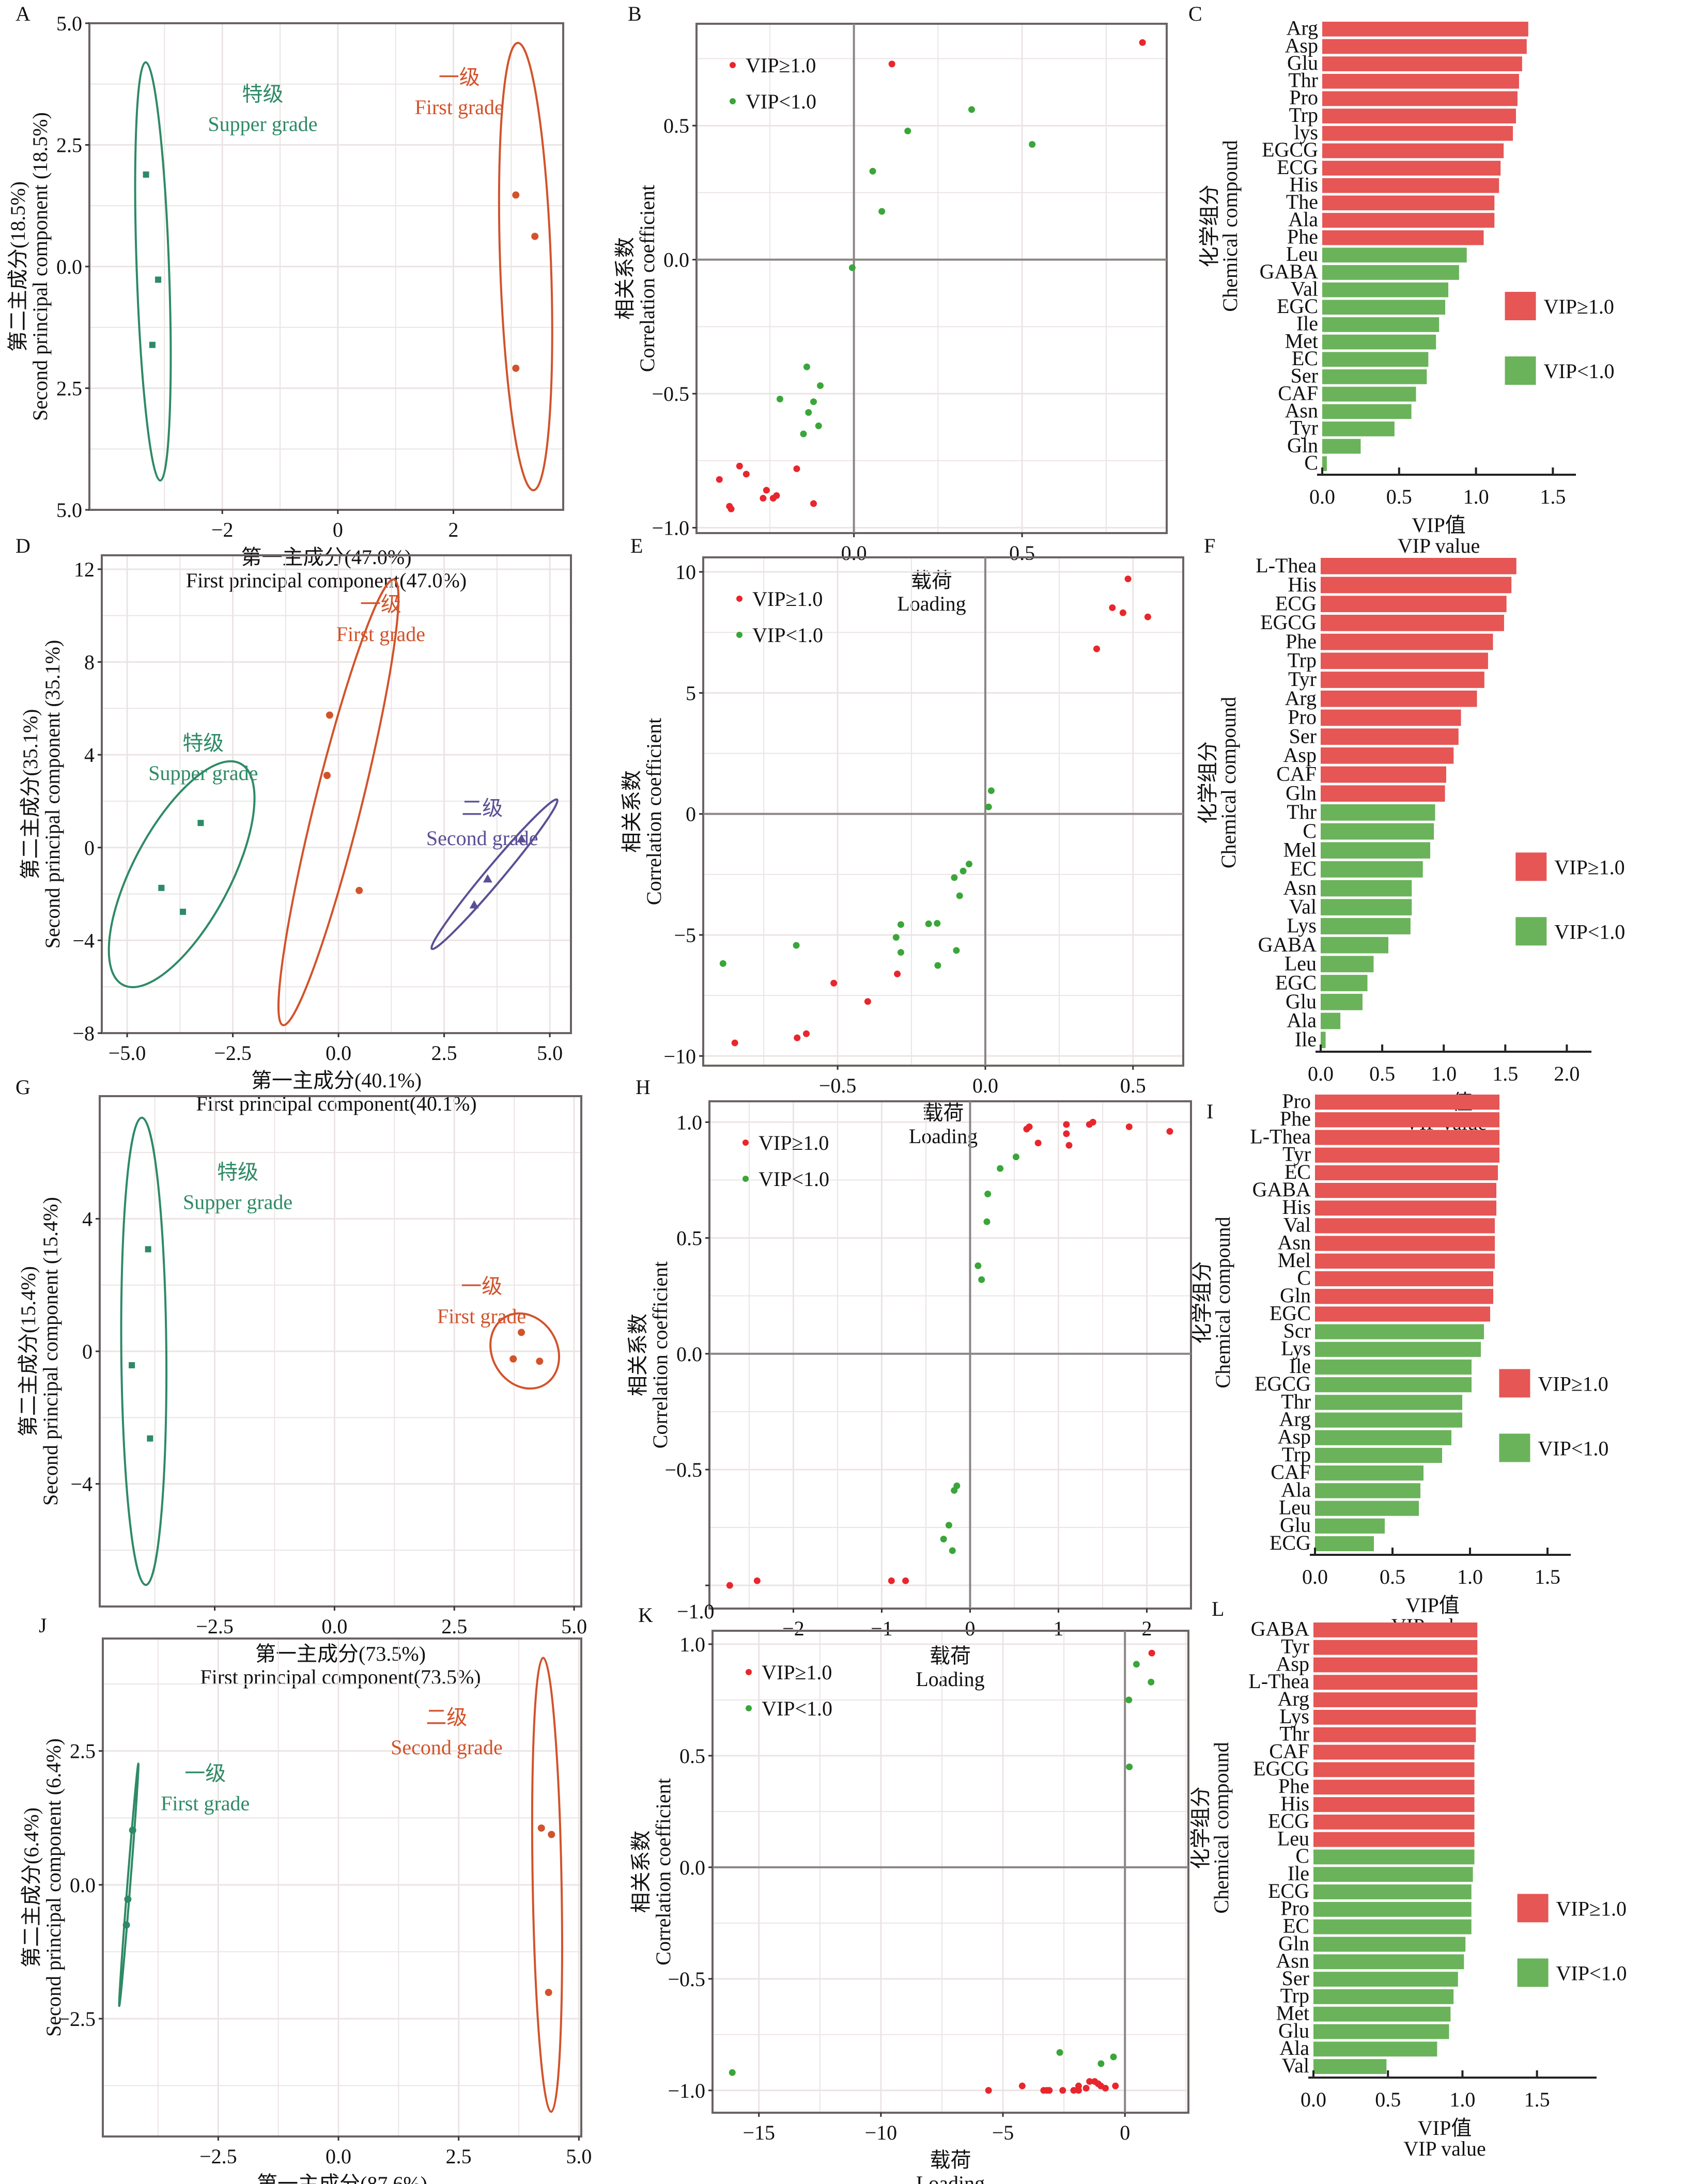 The height and width of the screenshot is (2184, 1702). I want to click on stray-axis-label: −1.0, so click(696, 1611).